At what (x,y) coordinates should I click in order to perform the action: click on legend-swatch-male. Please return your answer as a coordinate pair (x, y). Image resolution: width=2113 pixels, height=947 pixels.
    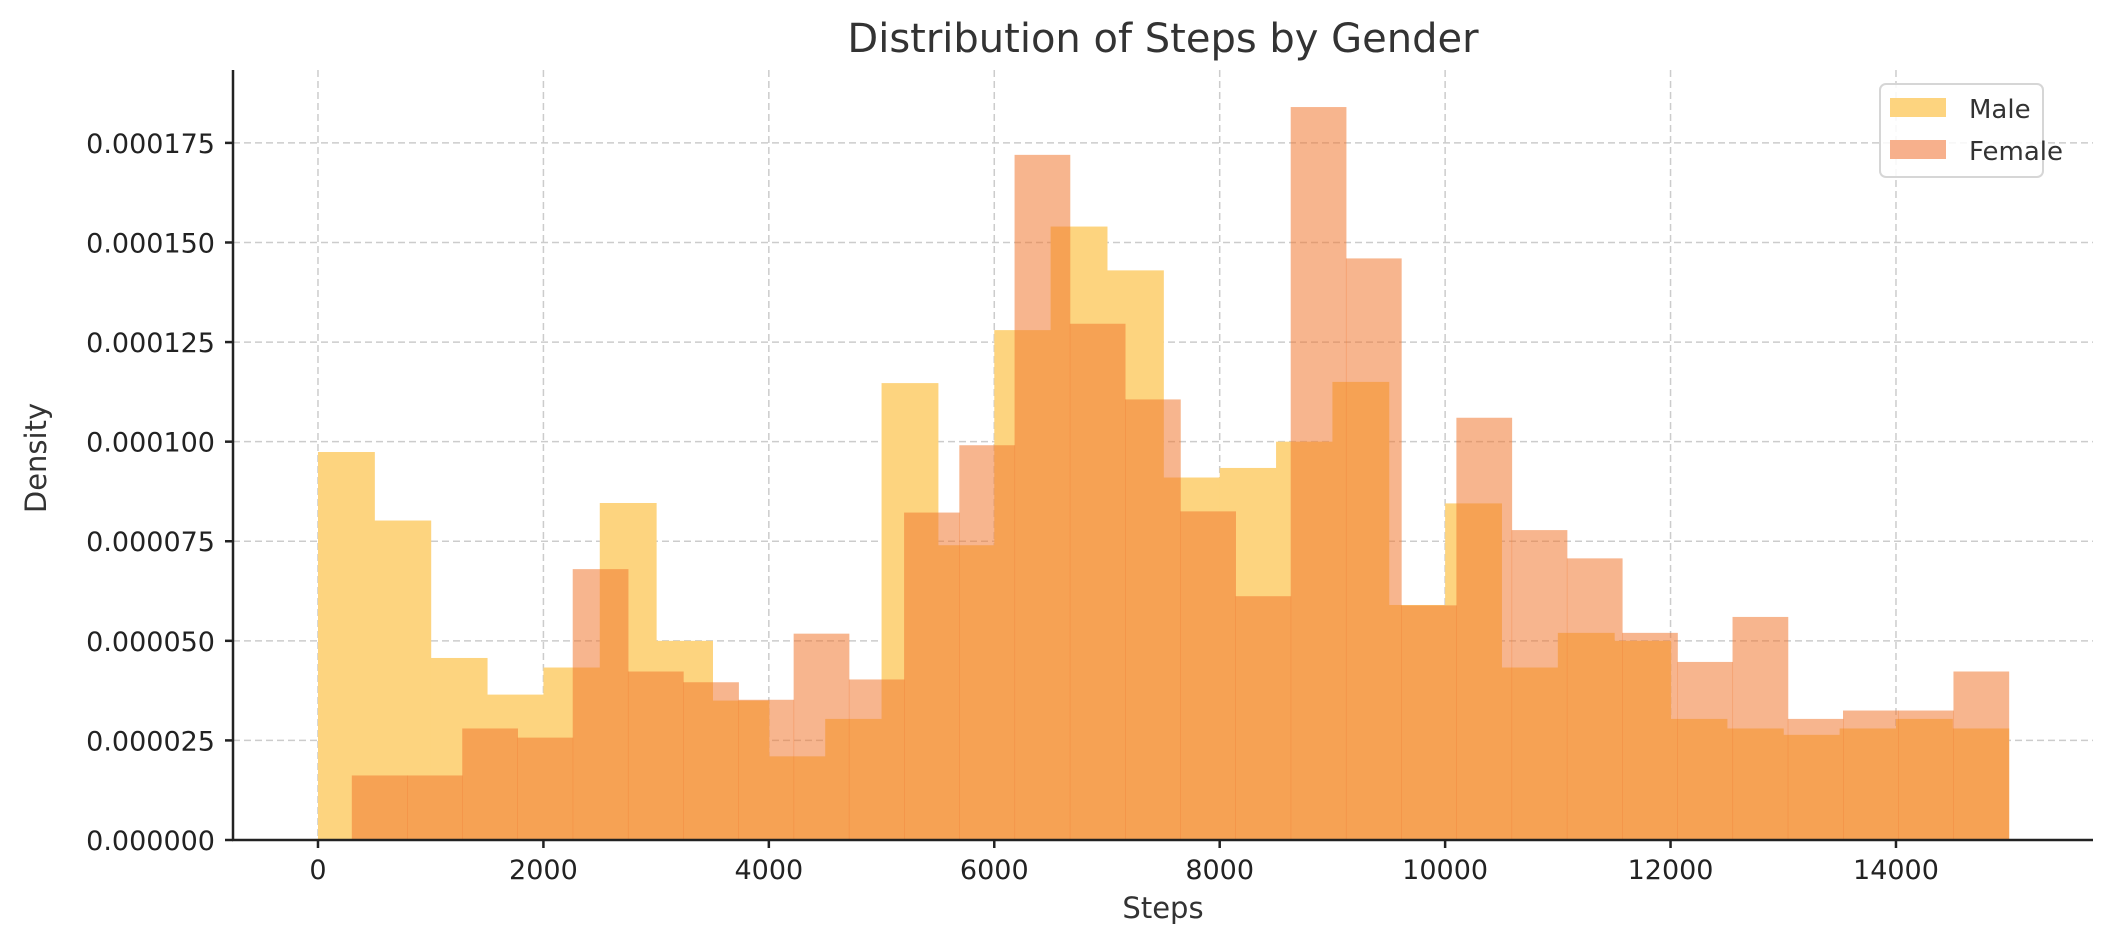
    Looking at the image, I should click on (1918, 107).